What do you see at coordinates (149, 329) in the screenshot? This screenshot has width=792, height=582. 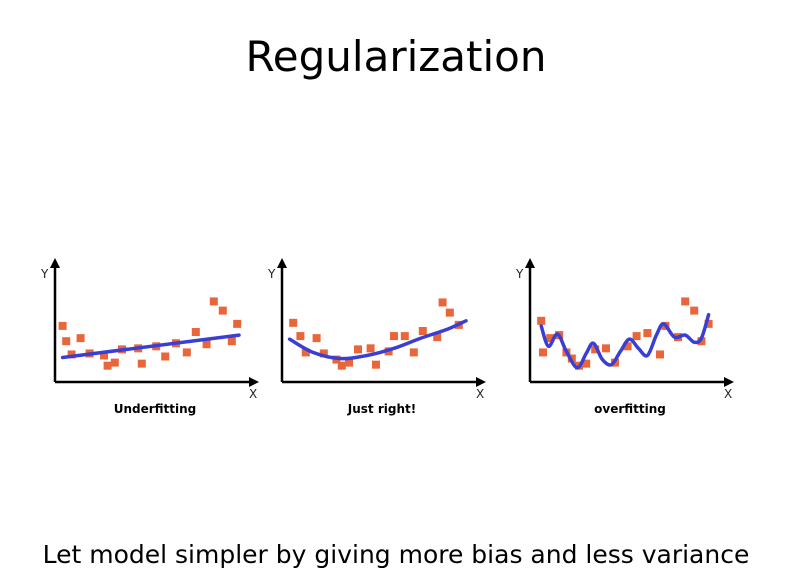 I see `underfitting-plot: YX` at bounding box center [149, 329].